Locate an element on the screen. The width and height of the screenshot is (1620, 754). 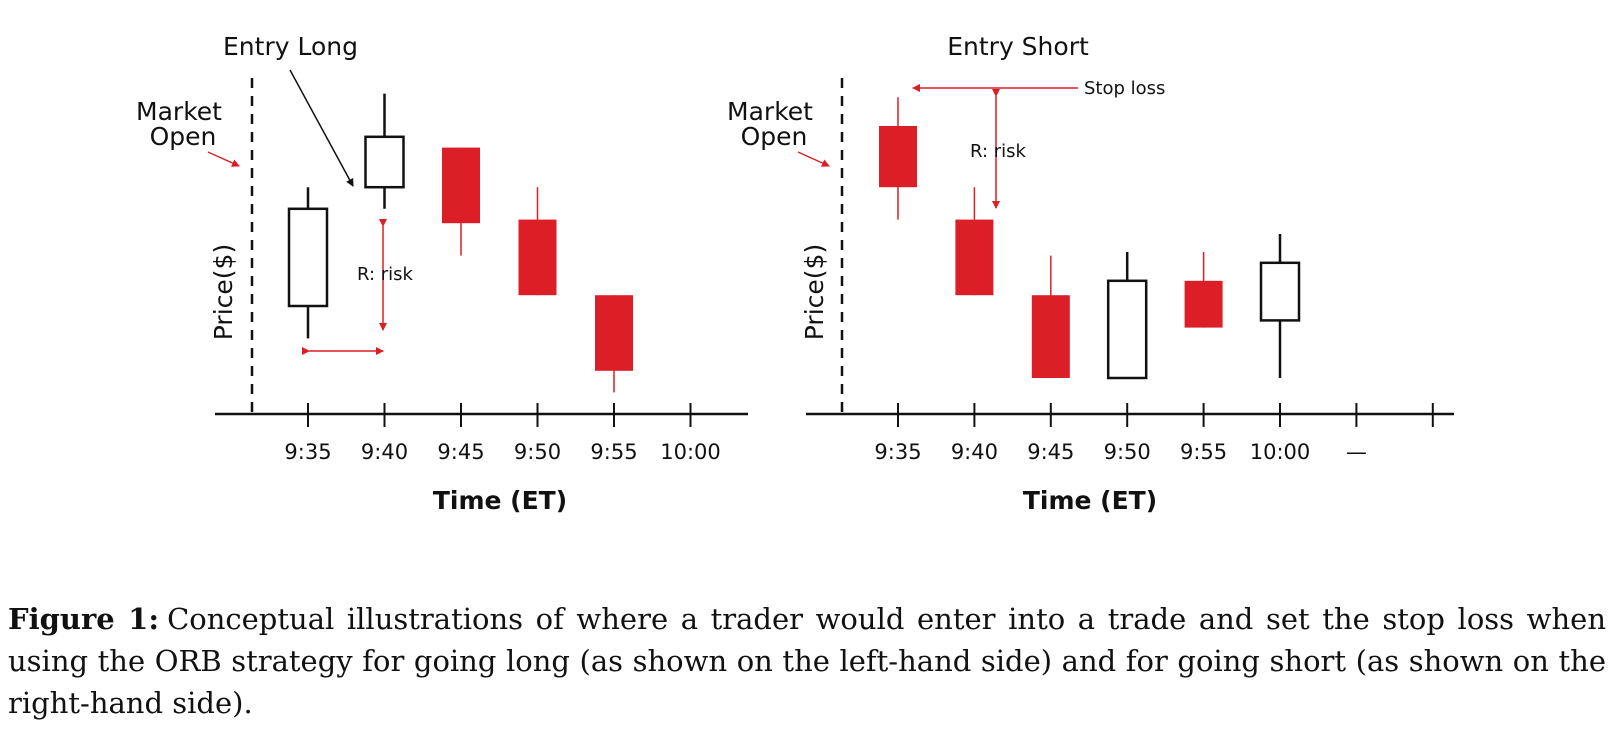
left-tick-label: 9:55 is located at coordinates (613, 452).